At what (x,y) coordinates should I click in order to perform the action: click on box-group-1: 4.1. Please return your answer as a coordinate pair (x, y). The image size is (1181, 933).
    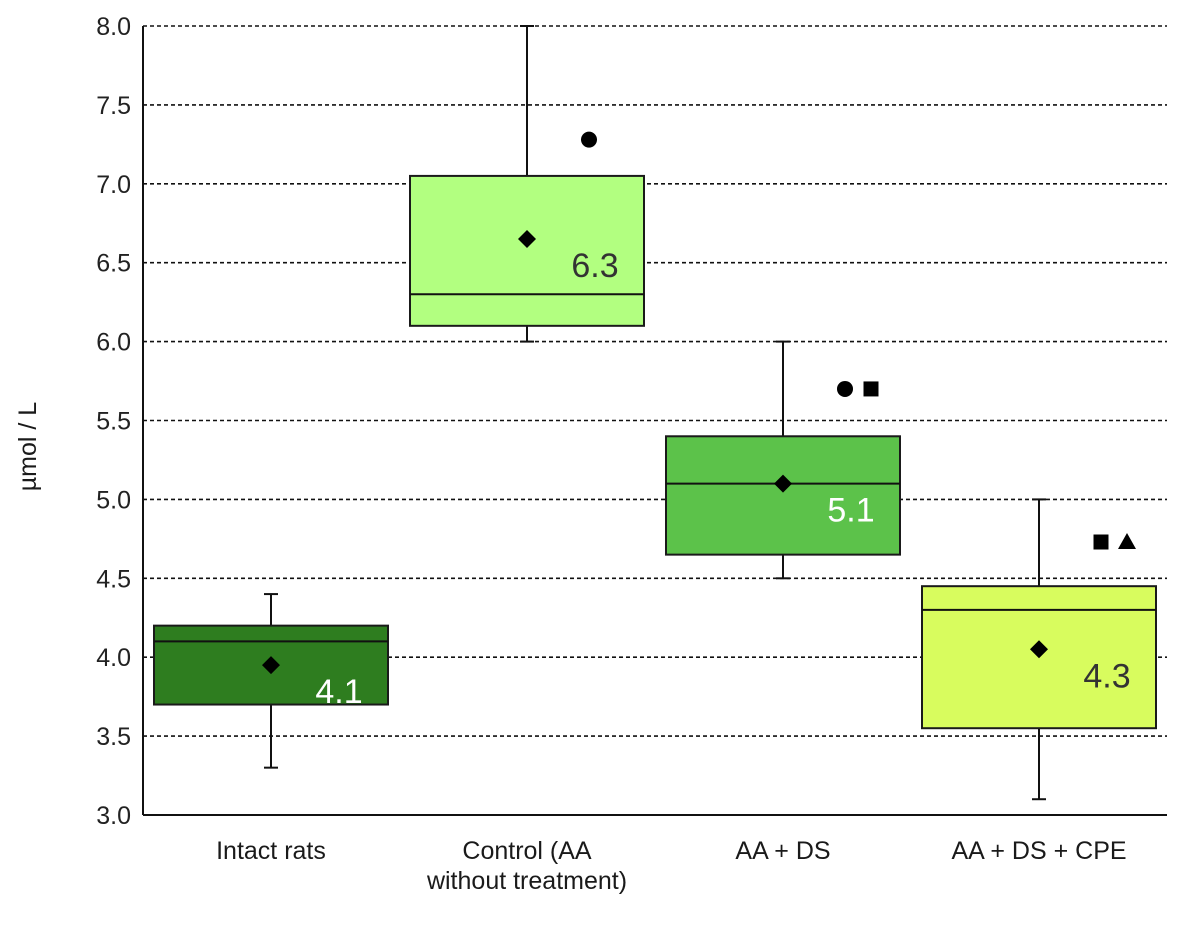
    Looking at the image, I should click on (271, 681).